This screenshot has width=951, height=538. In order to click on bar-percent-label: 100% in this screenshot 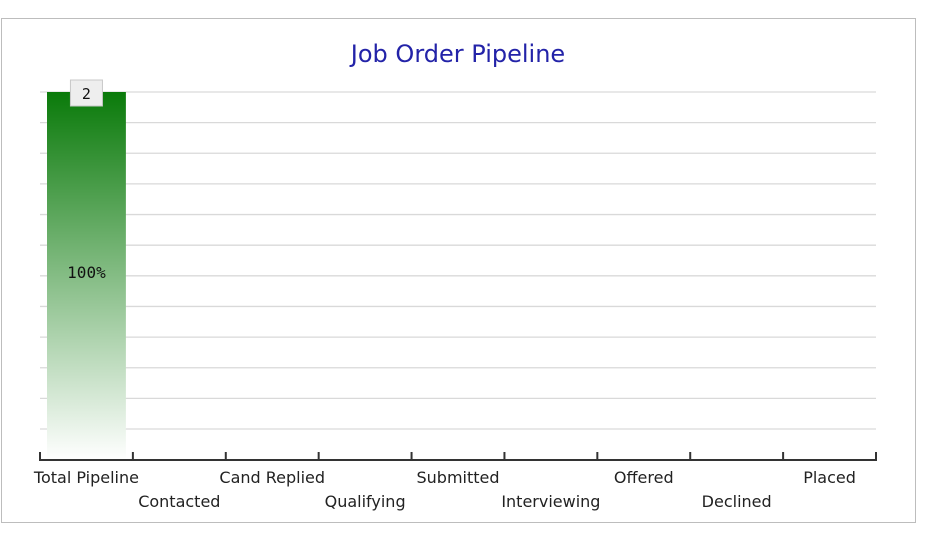, I will do `click(86, 272)`.